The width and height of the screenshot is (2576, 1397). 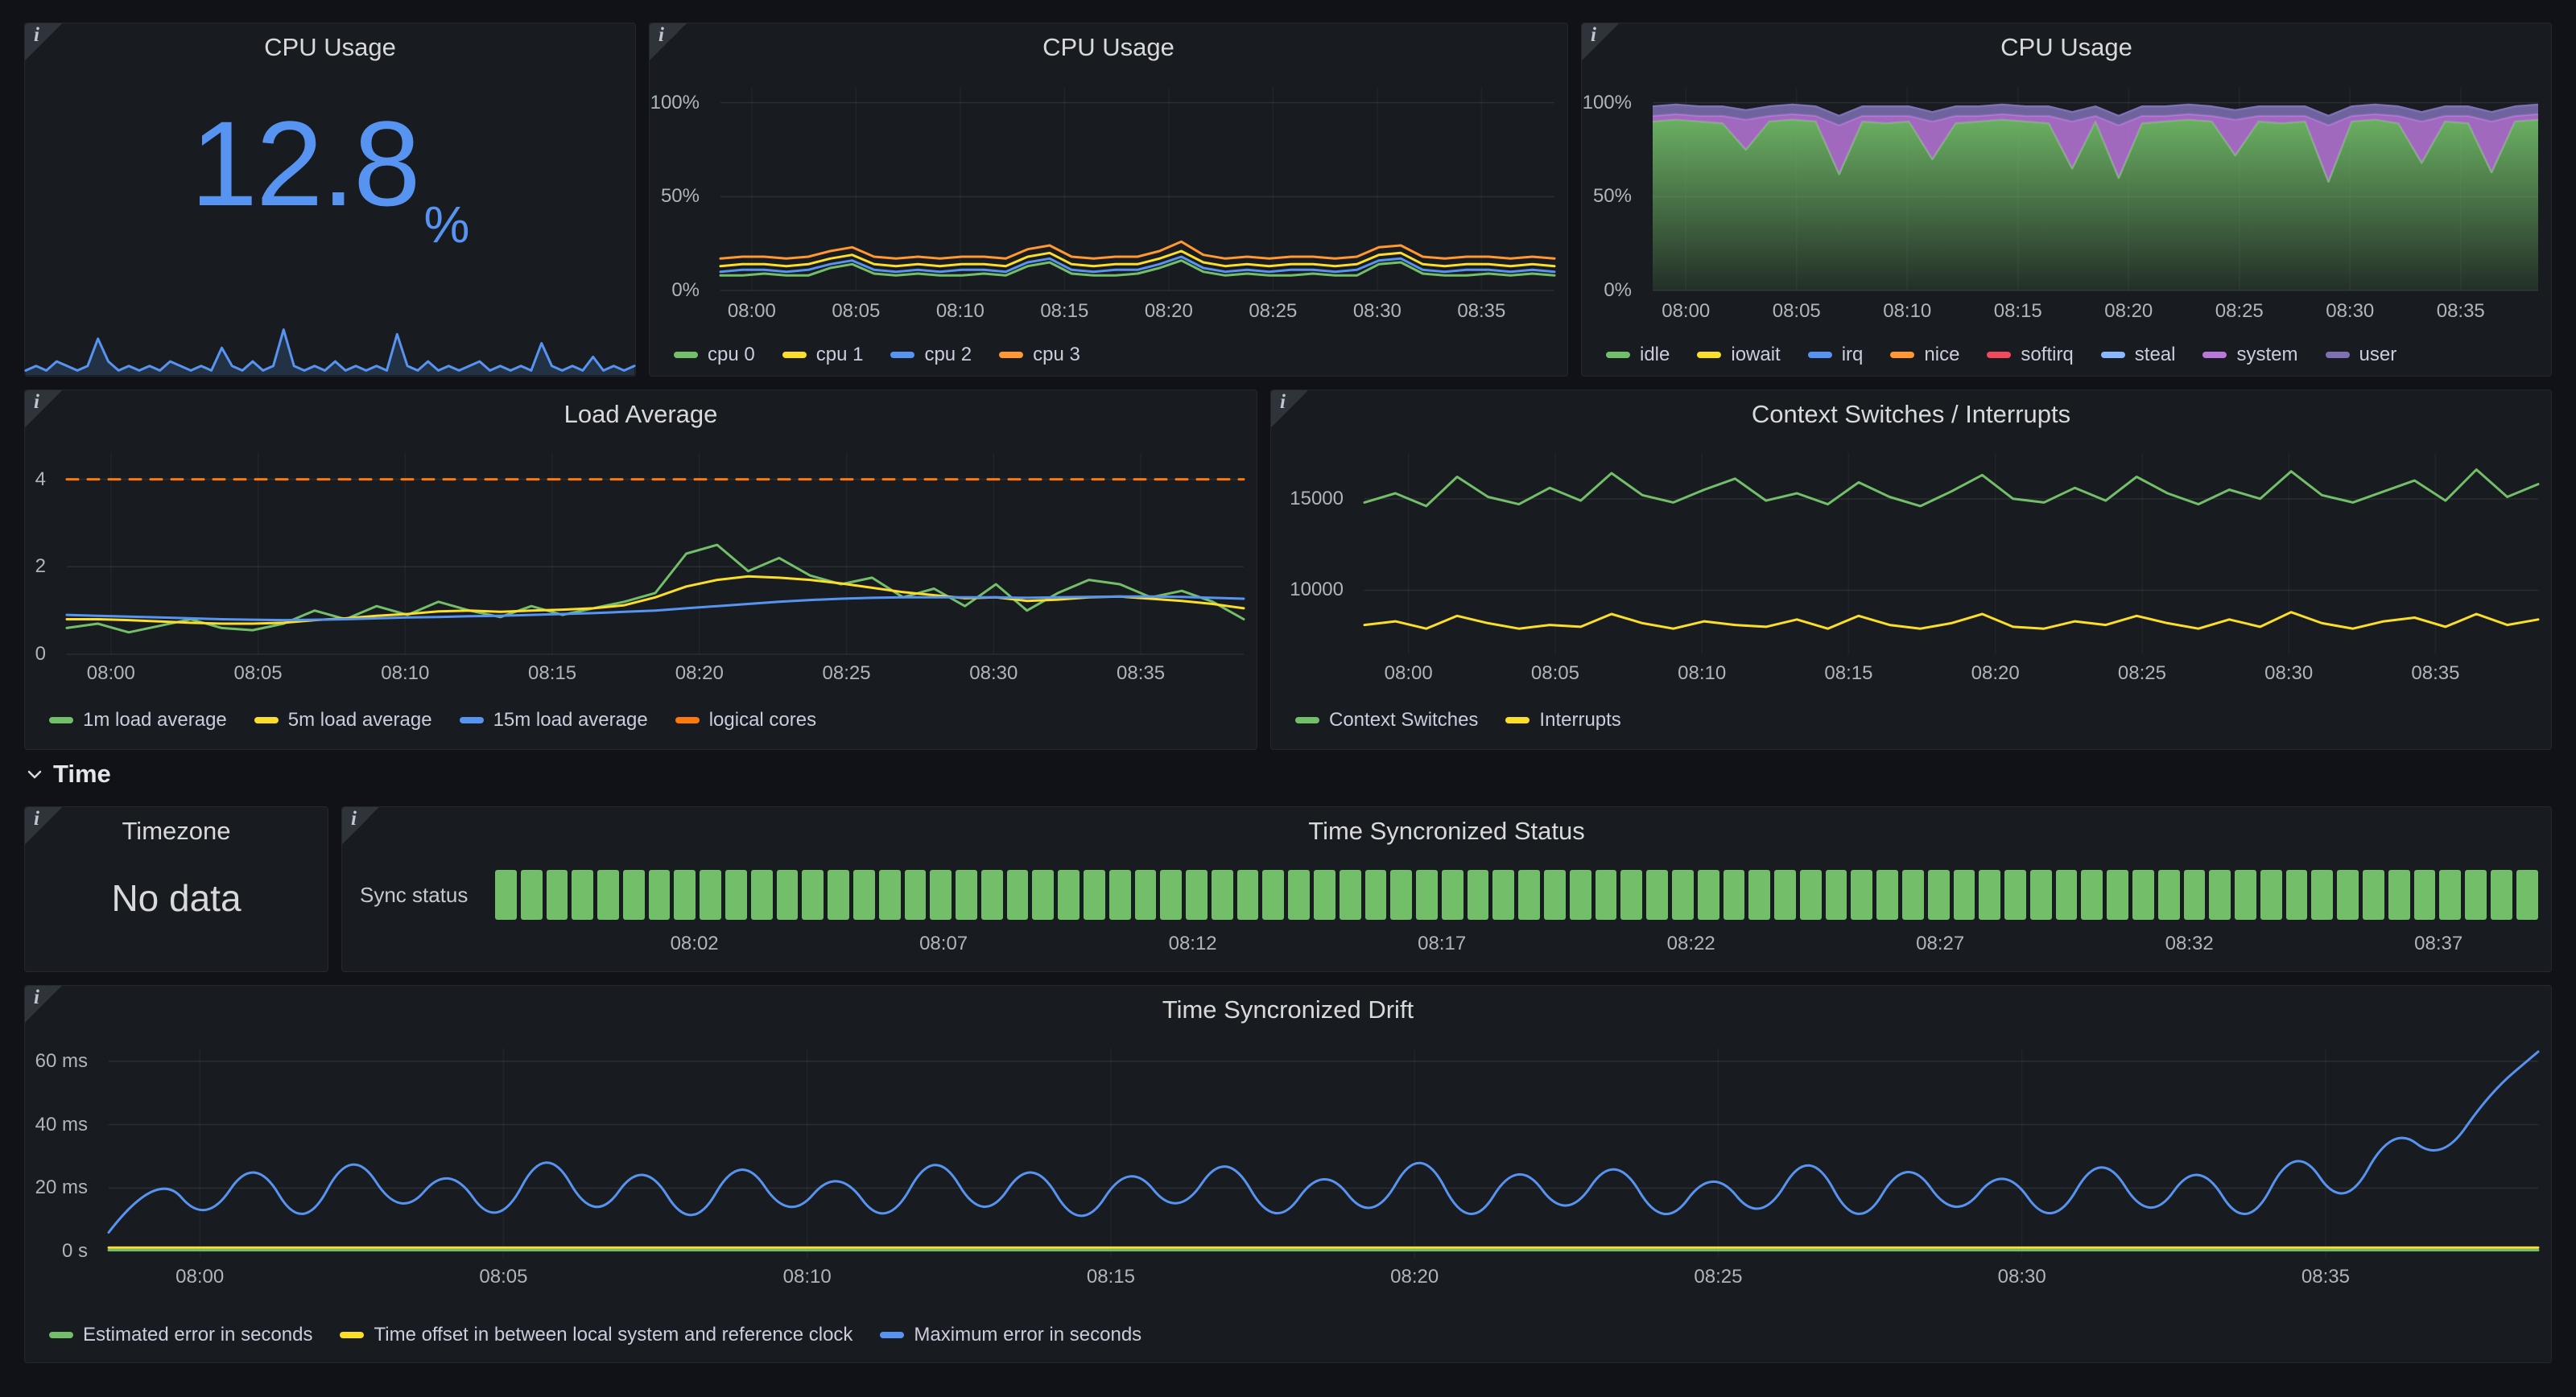 What do you see at coordinates (2137, 355) in the screenshot?
I see `legend-item: steal` at bounding box center [2137, 355].